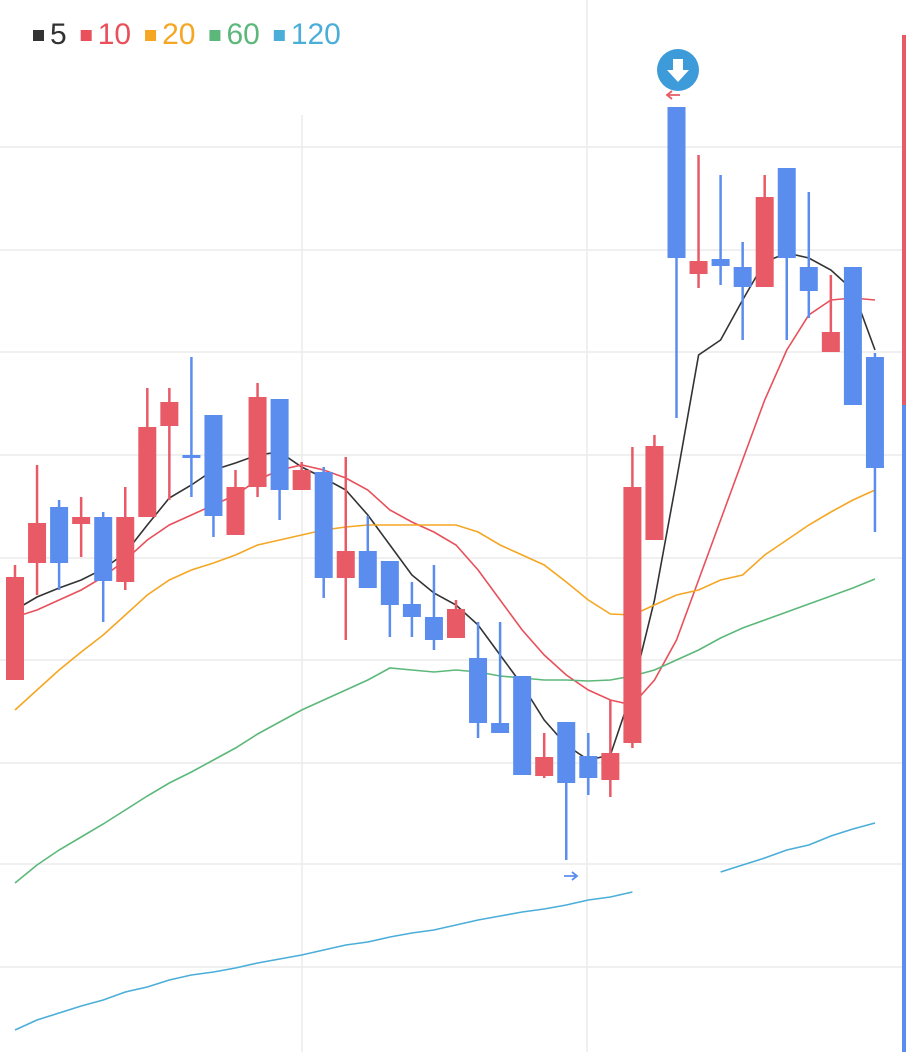 This screenshot has width=906, height=1052. What do you see at coordinates (678, 70) in the screenshot?
I see `down-arrow-icon` at bounding box center [678, 70].